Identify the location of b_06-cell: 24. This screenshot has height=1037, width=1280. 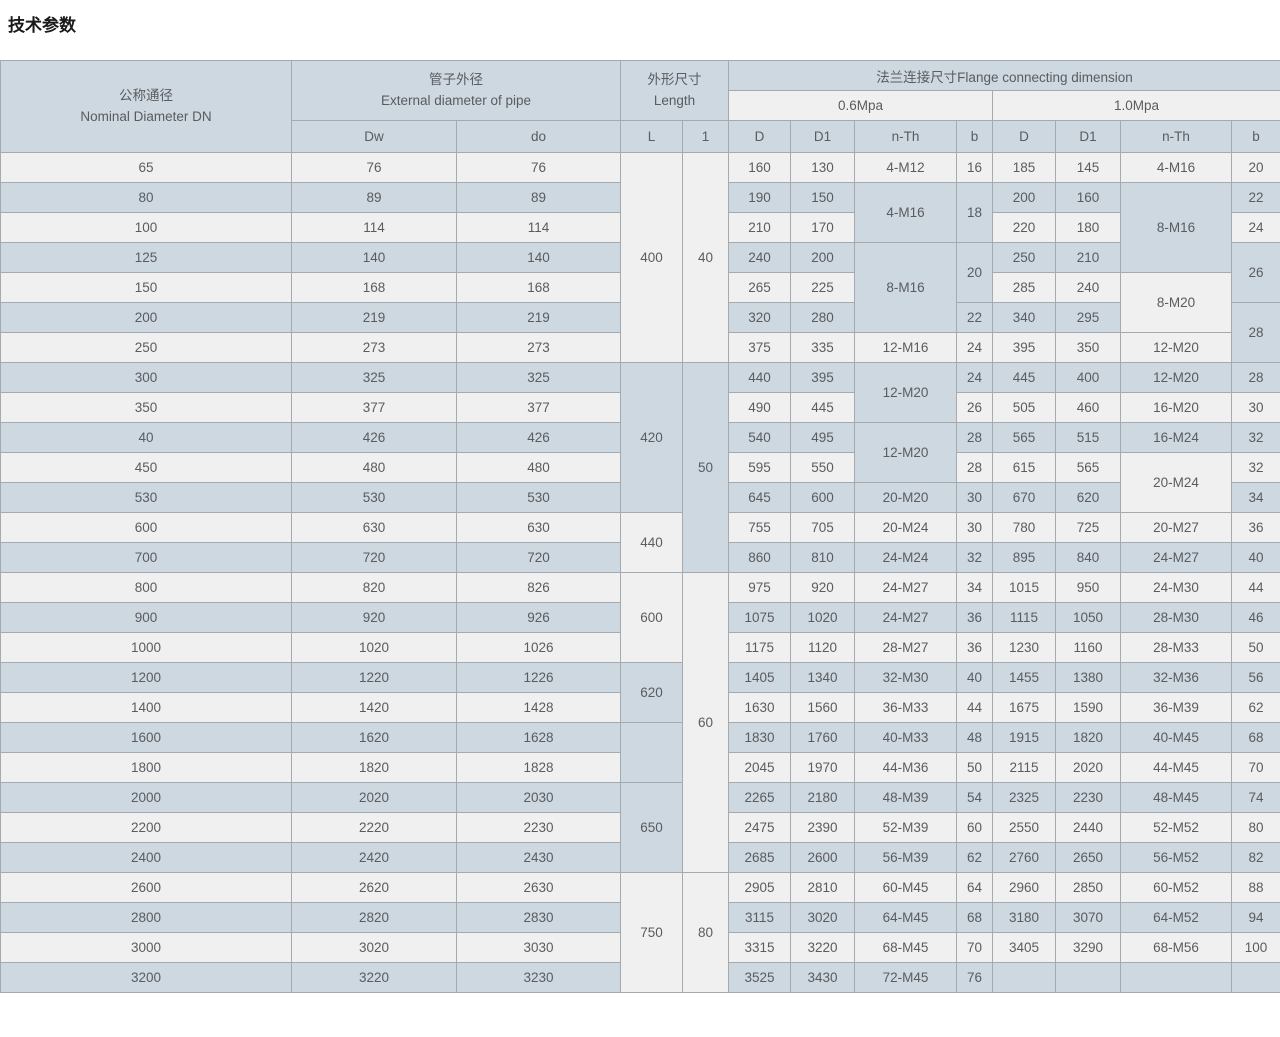
(974, 347).